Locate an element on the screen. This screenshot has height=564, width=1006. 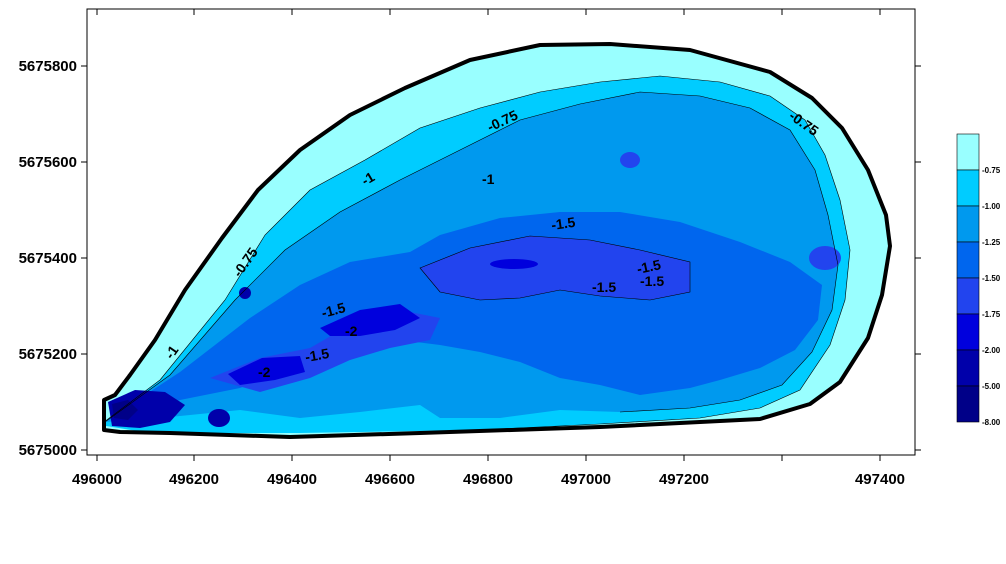
y-tick-label: 5675400 is located at coordinates (48, 258).